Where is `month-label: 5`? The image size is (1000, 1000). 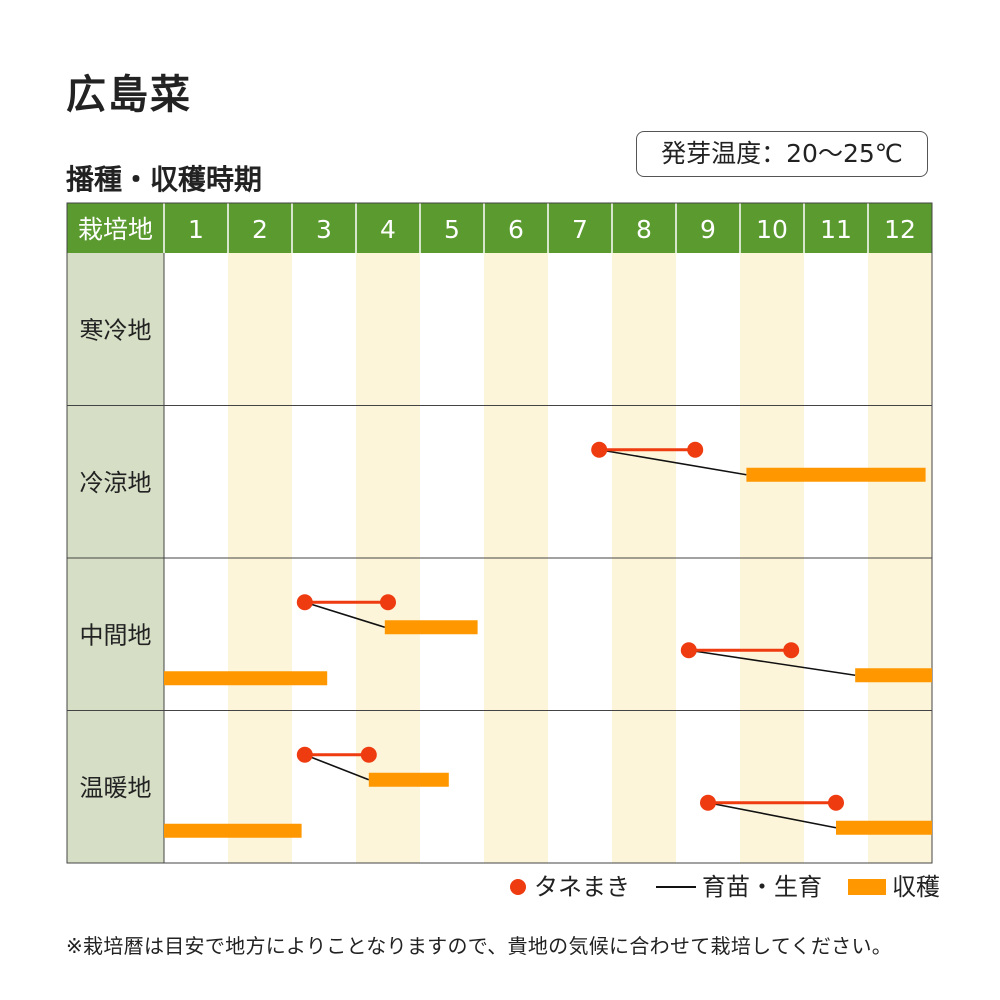
month-label: 5 is located at coordinates (452, 229).